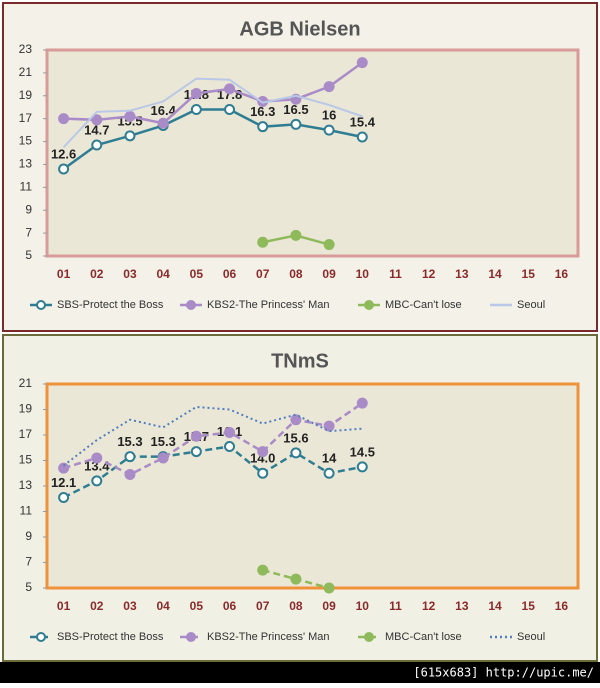 This screenshot has width=600, height=688. What do you see at coordinates (97, 274) in the screenshot?
I see `x-tick-label: 02` at bounding box center [97, 274].